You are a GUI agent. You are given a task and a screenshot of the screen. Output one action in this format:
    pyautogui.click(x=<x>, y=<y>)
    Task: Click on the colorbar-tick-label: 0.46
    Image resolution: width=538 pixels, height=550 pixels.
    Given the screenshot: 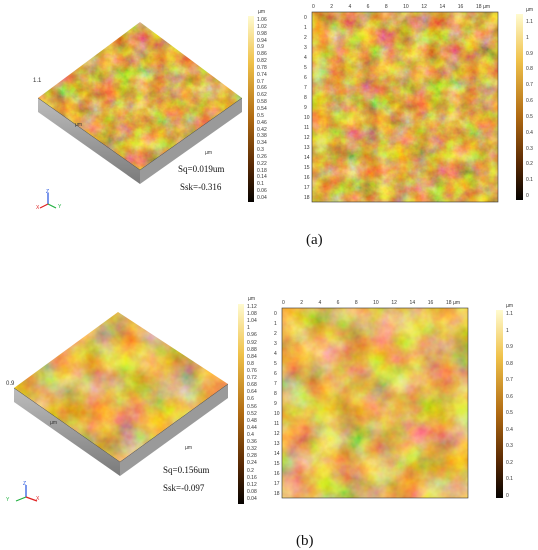 What is the action you would take?
    pyautogui.click(x=262, y=122)
    